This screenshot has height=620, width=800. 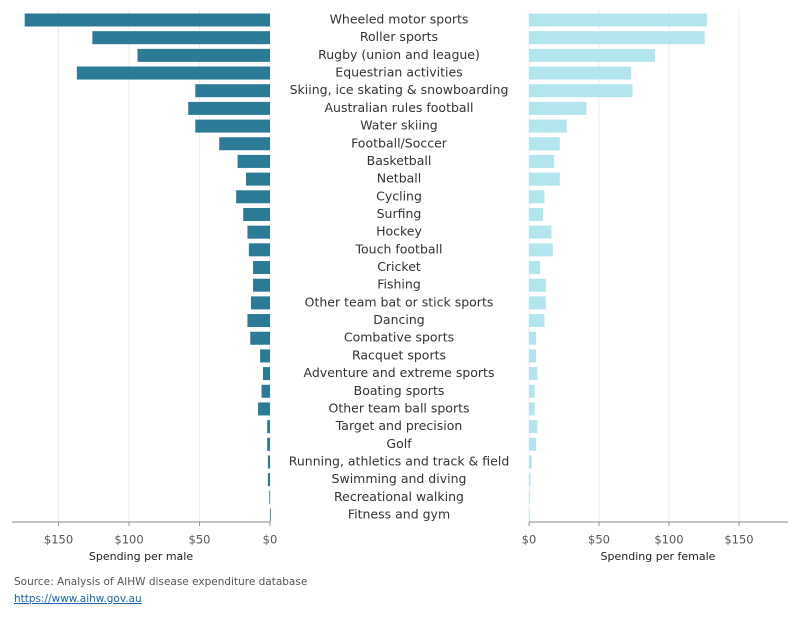 I want to click on category-label: Netball, so click(x=399, y=178).